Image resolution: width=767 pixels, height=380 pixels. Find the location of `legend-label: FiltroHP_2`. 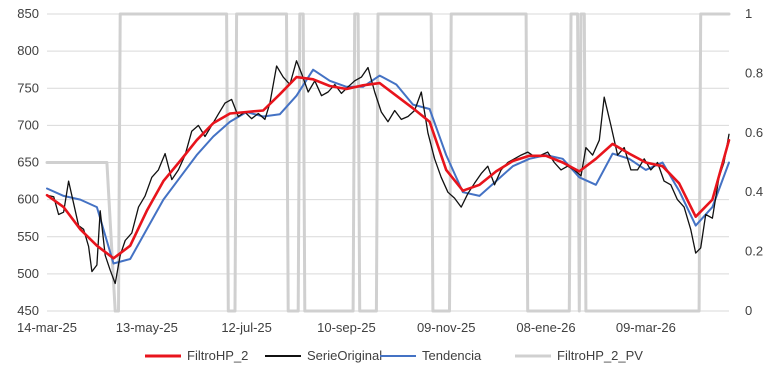

legend-label: FiltroHP_2 is located at coordinates (217, 355).